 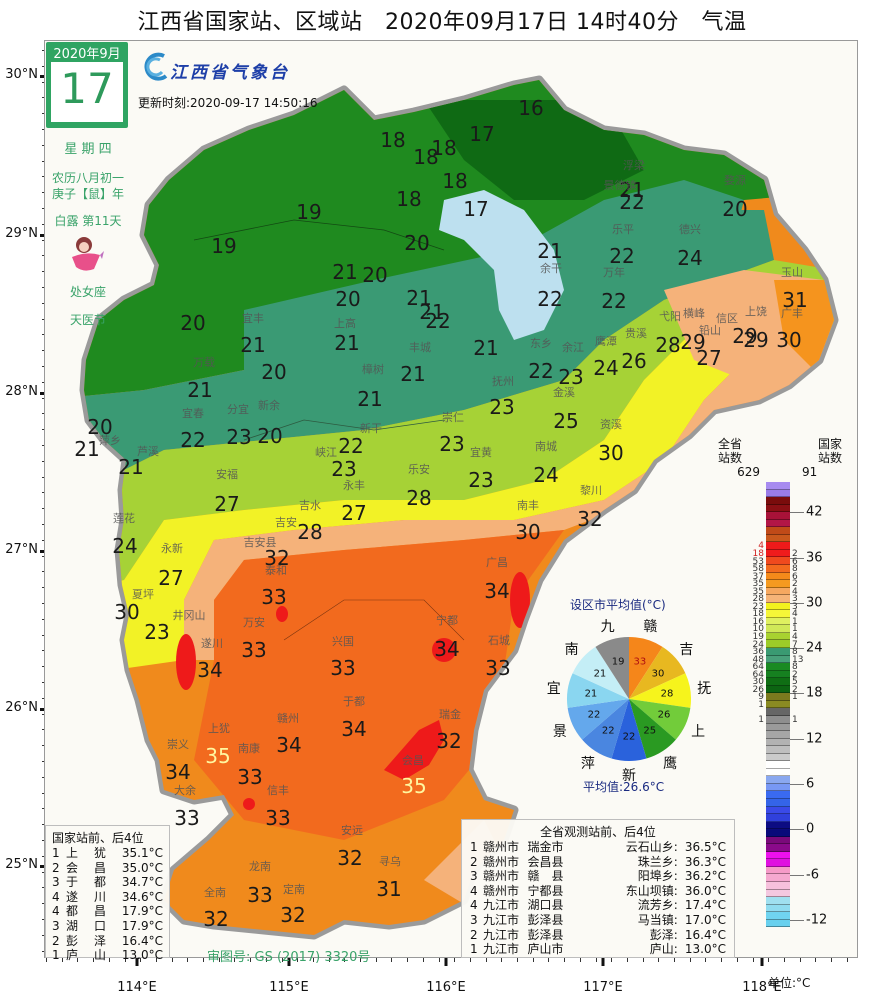 I want to click on city-name: 新余, so click(x=269, y=405).